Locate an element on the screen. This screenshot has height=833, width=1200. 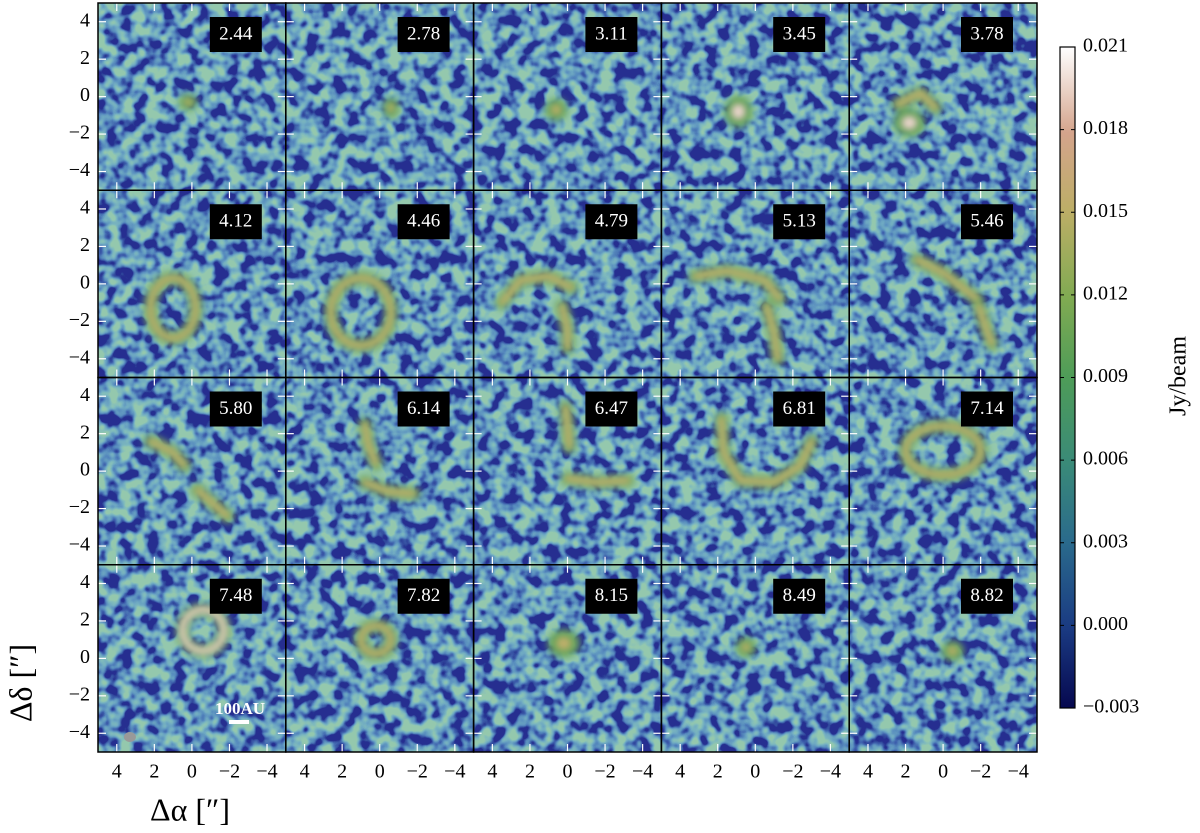
colorbar-tick-label: 0.018 is located at coordinates (1105, 128).